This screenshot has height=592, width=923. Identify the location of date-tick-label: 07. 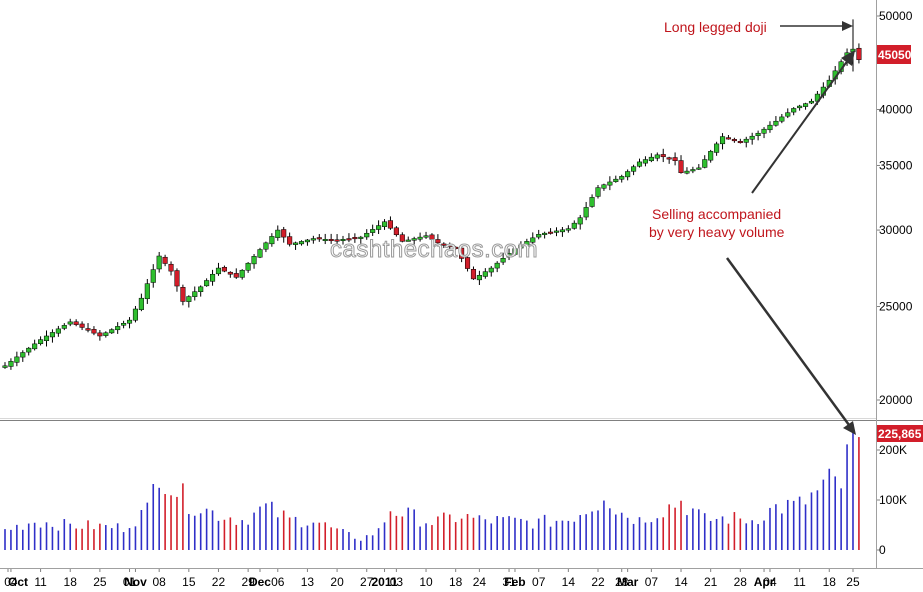
(652, 582).